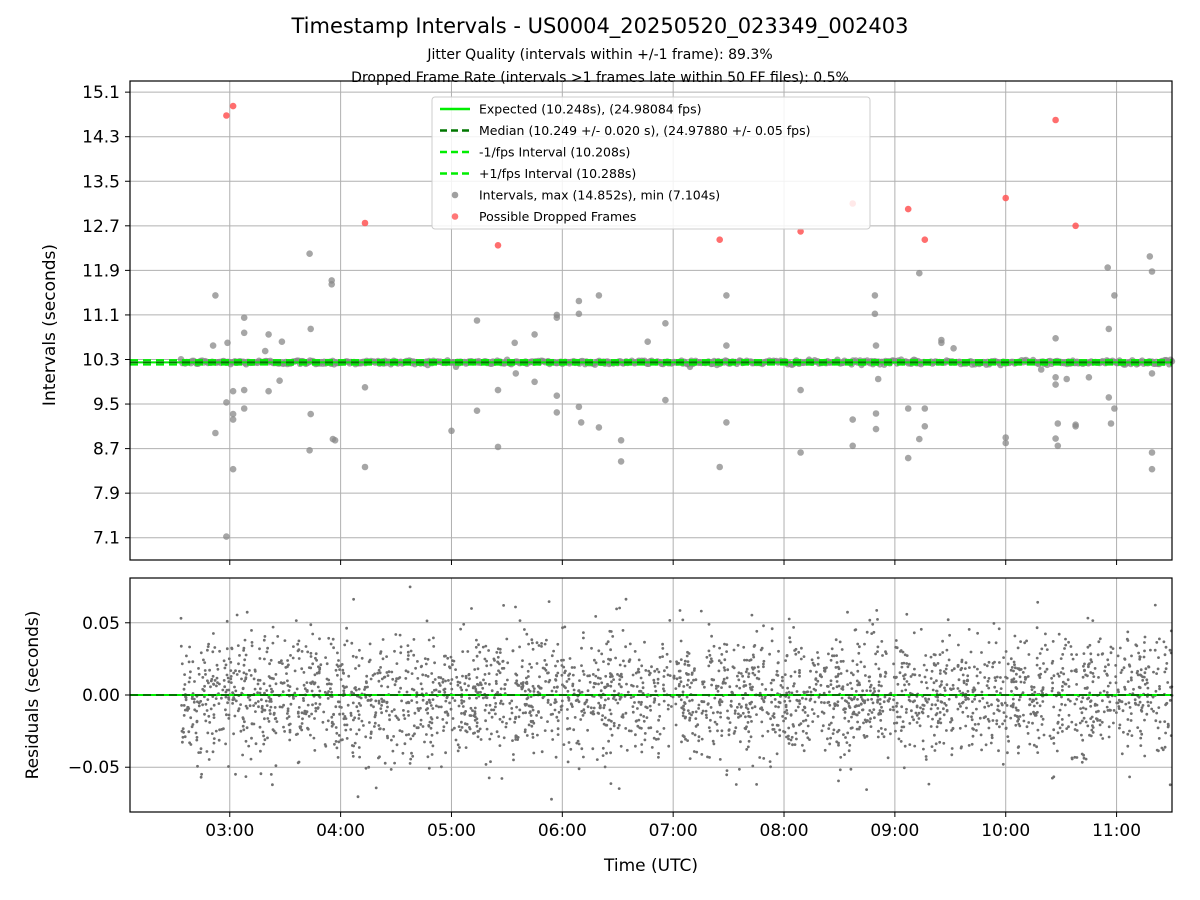 The image size is (1200, 900). I want to click on x-tick-label: 04:00, so click(340, 831).